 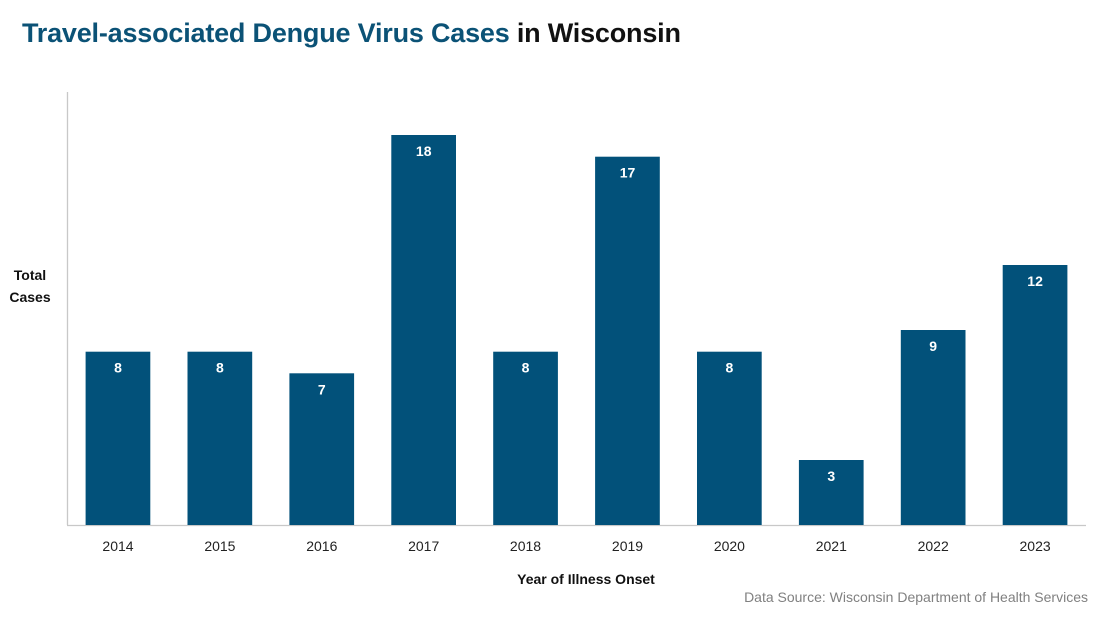 I want to click on data-label-2017: 18, so click(x=424, y=151).